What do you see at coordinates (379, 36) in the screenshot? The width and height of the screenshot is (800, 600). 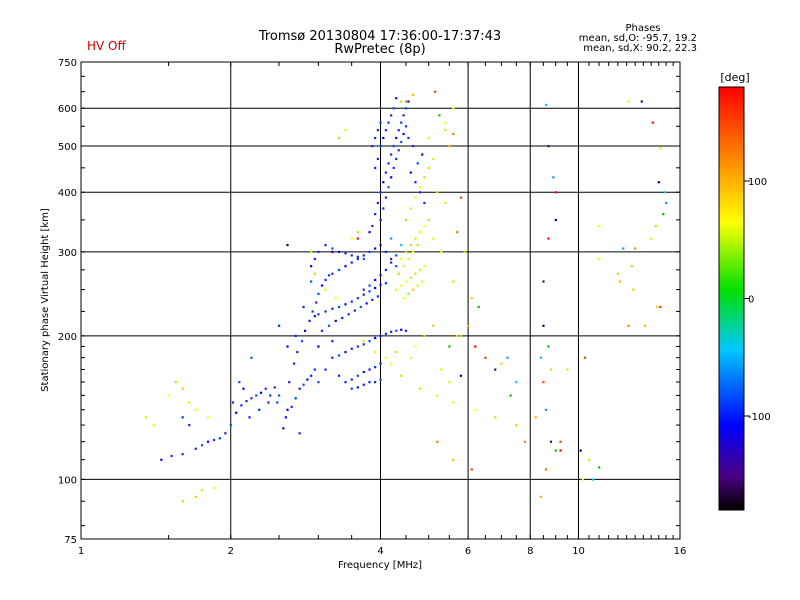 I see `chart-title: Tromsø 20130804 17:36:00-17:37:43` at bounding box center [379, 36].